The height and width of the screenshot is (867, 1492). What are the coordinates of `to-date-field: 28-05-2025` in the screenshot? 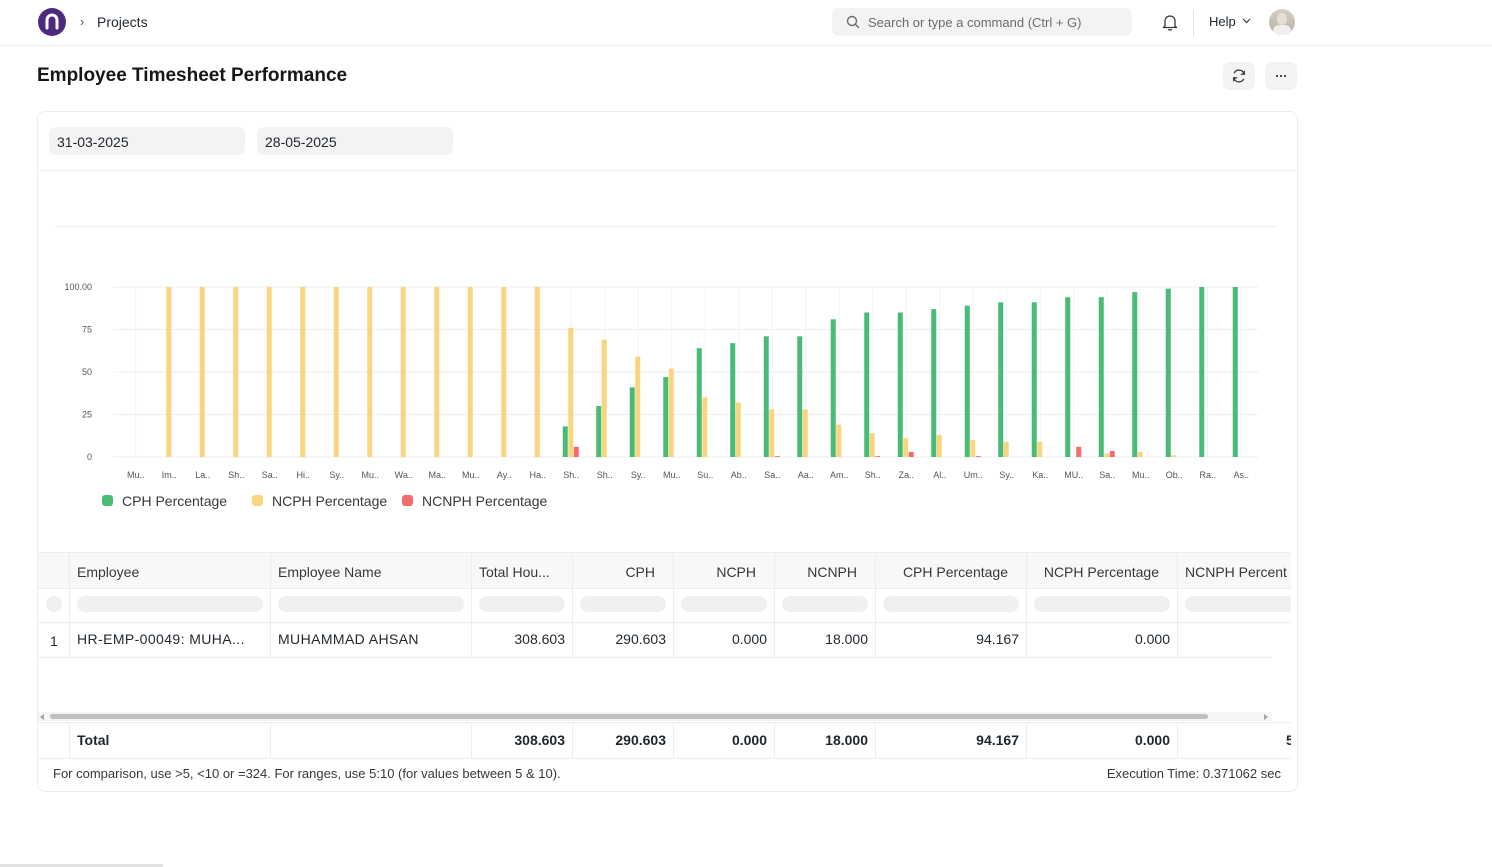 It's located at (355, 141).